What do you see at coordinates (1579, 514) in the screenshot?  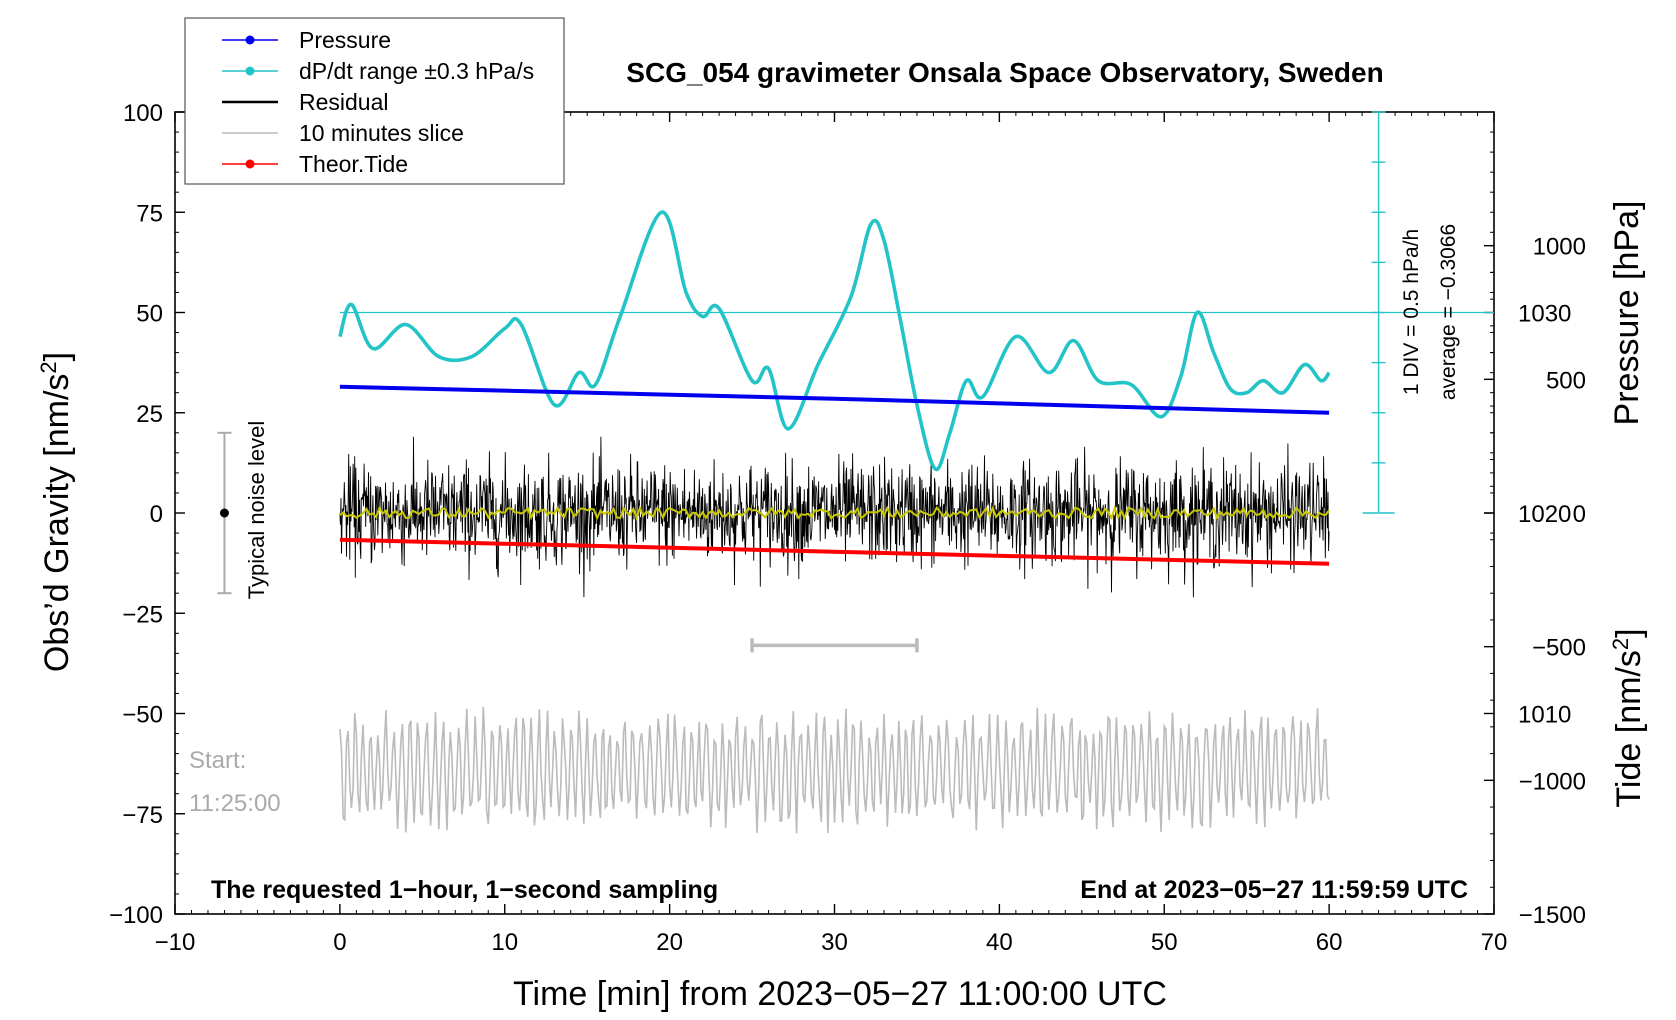 I see `tide-tick-label: 0` at bounding box center [1579, 514].